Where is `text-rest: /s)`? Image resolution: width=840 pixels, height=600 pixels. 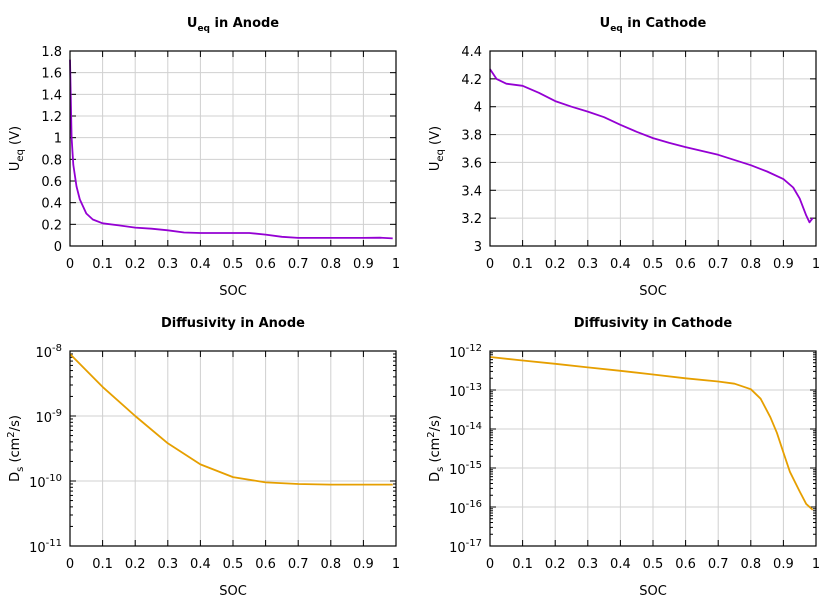
text-rest: /s) is located at coordinates (15, 423).